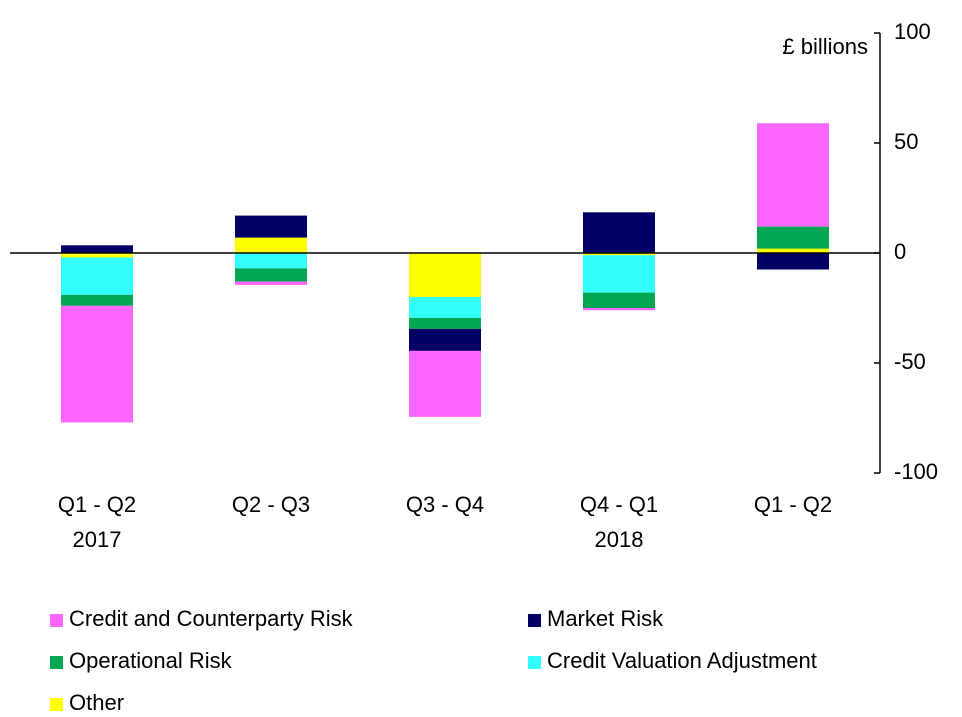  What do you see at coordinates (151, 660) in the screenshot?
I see `legend-label: Operational Risk` at bounding box center [151, 660].